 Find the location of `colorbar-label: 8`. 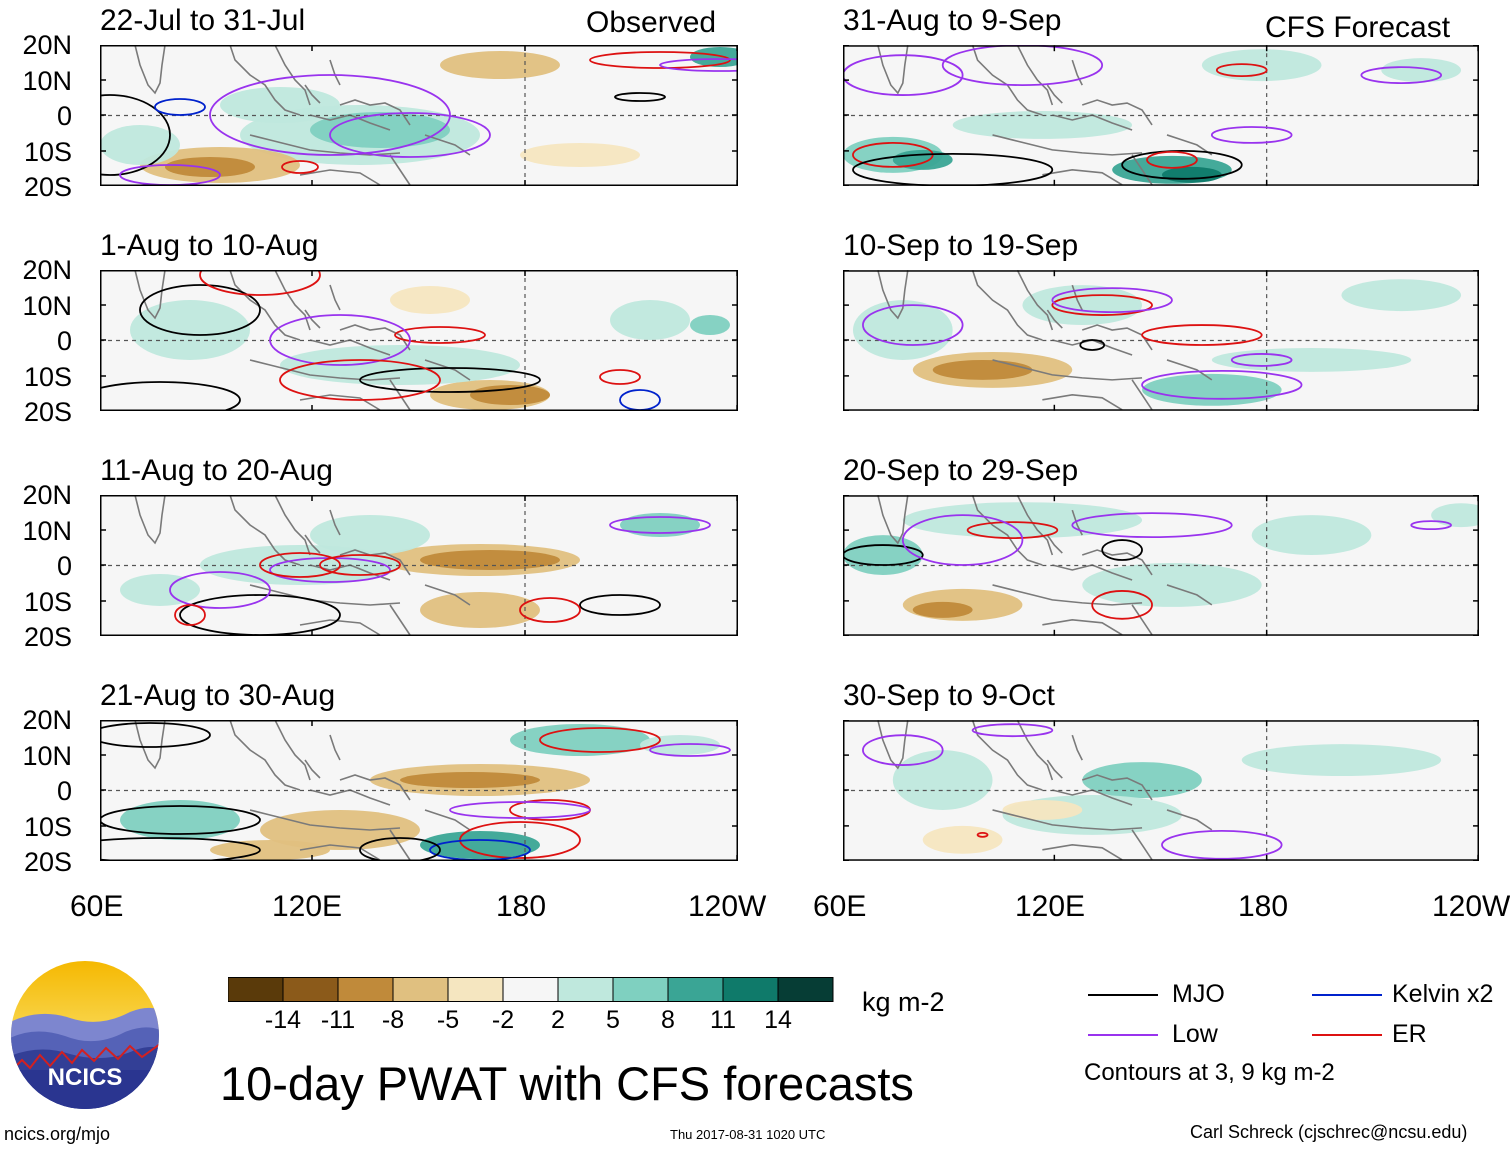

colorbar-label: 8 is located at coordinates (668, 1020).